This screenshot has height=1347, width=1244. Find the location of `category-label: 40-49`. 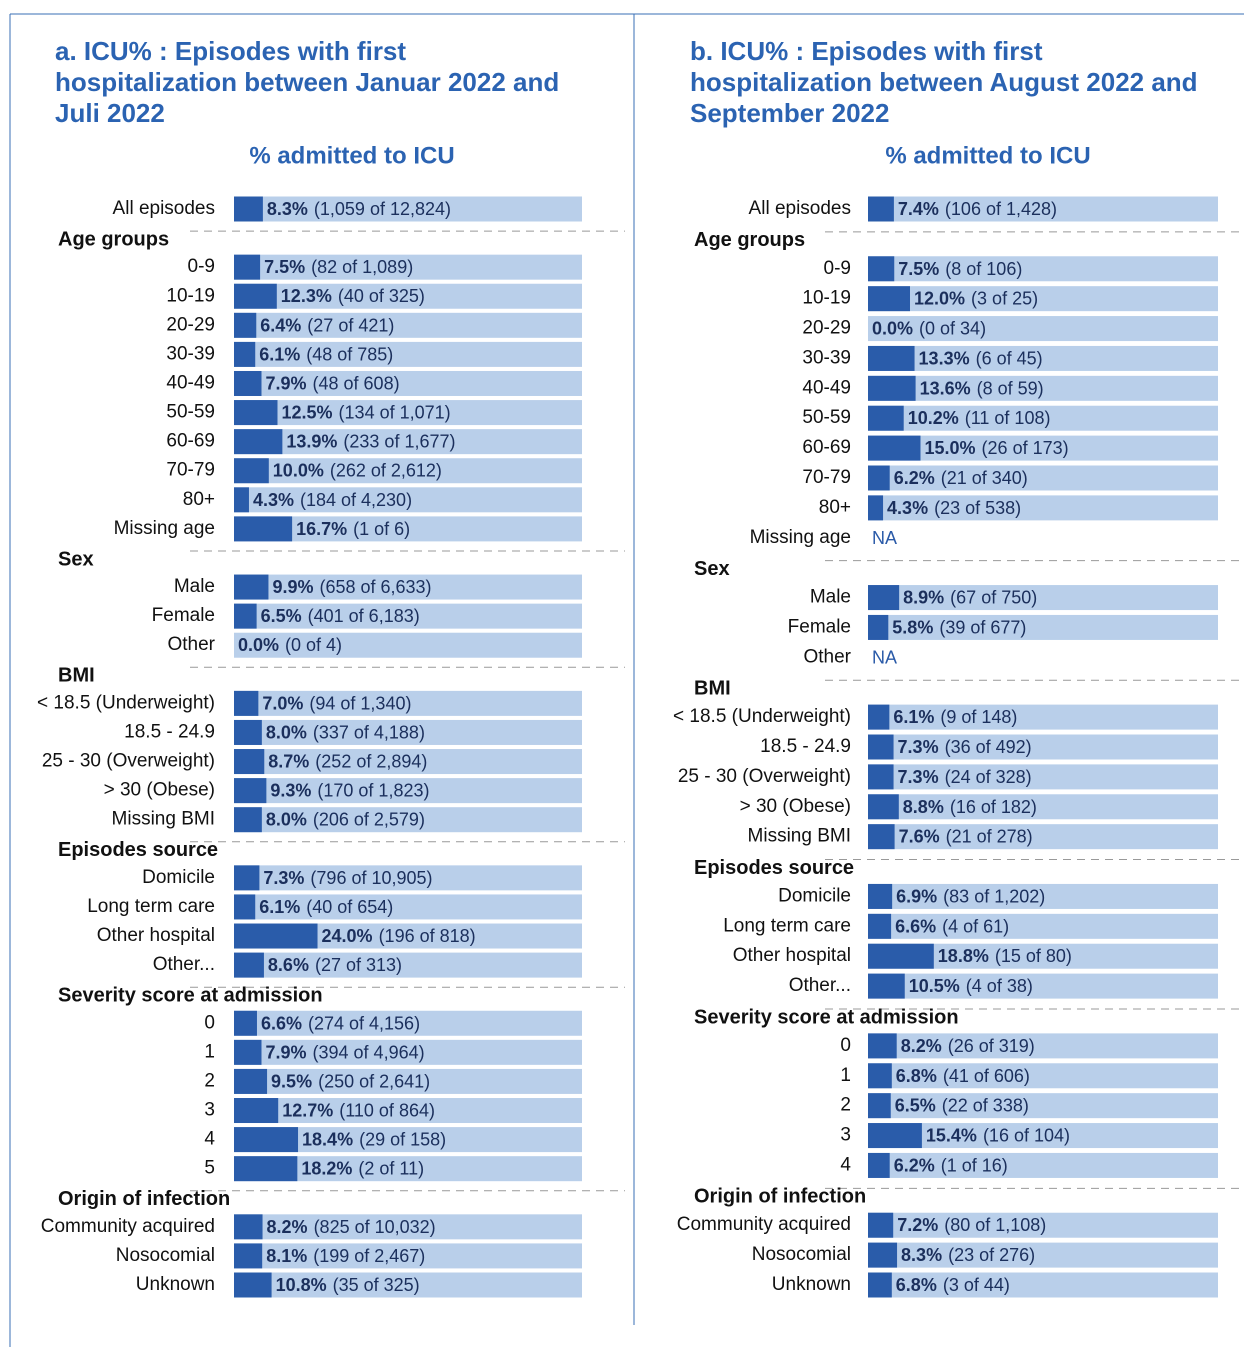

category-label: 40-49 is located at coordinates (190, 383).